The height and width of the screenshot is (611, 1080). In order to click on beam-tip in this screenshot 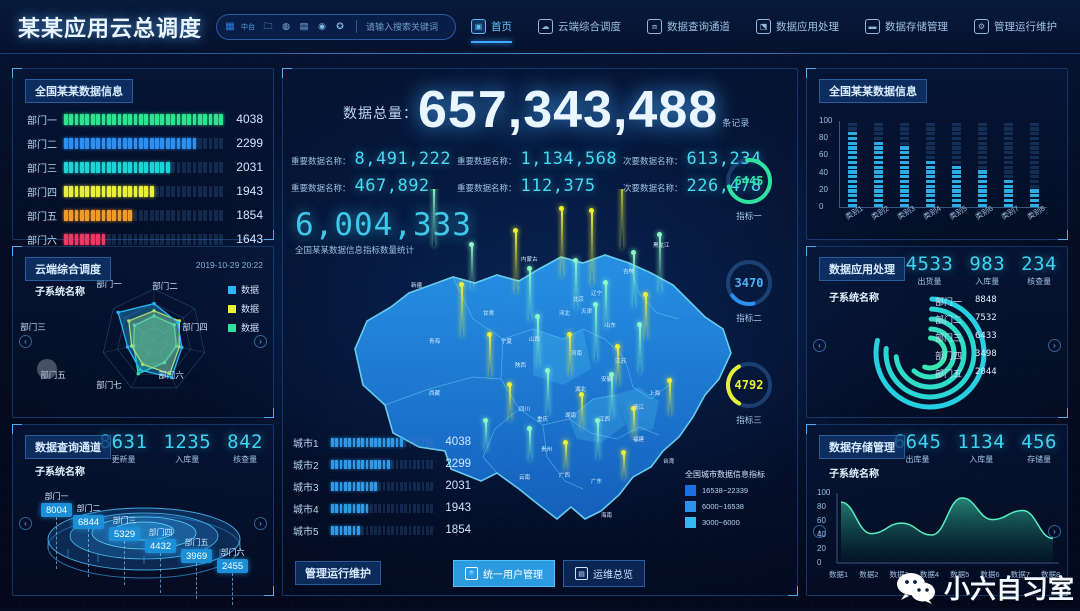, I will do `click(510, 384)`.